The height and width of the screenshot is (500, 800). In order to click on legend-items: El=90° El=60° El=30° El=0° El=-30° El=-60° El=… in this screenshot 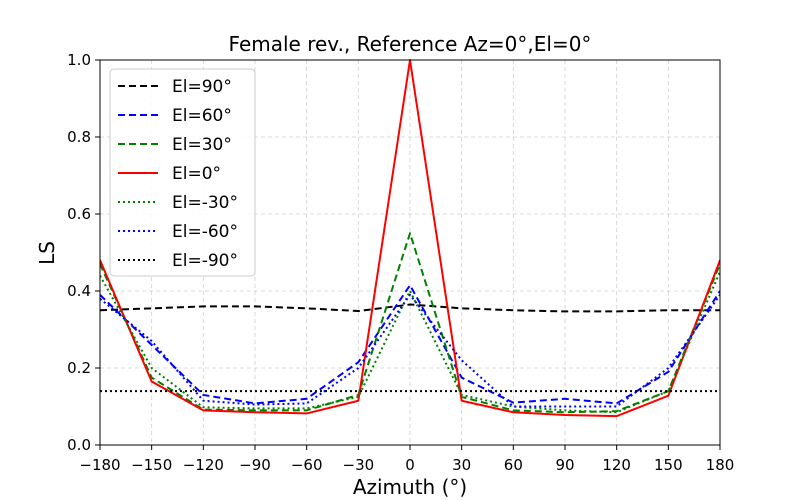, I will do `click(178, 174)`.